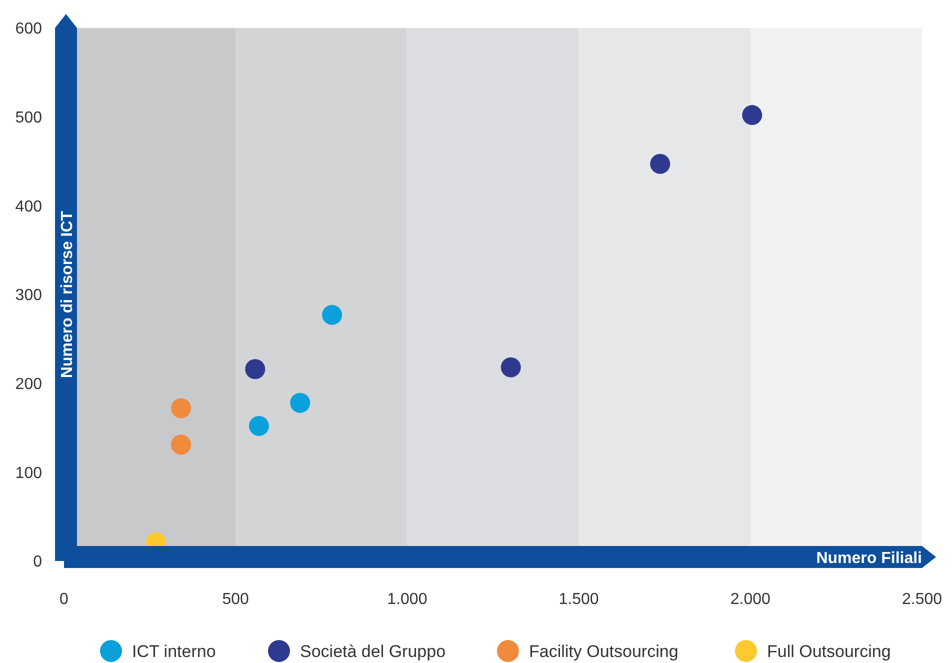 The width and height of the screenshot is (952, 663). Describe the element at coordinates (28, 29) in the screenshot. I see `y-tick-label: 600` at that location.